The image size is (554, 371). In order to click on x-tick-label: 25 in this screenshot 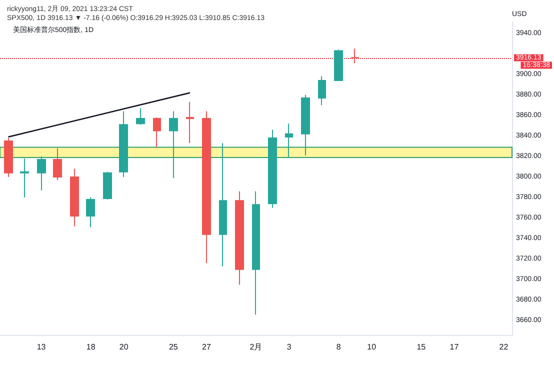, I will do `click(173, 347)`.